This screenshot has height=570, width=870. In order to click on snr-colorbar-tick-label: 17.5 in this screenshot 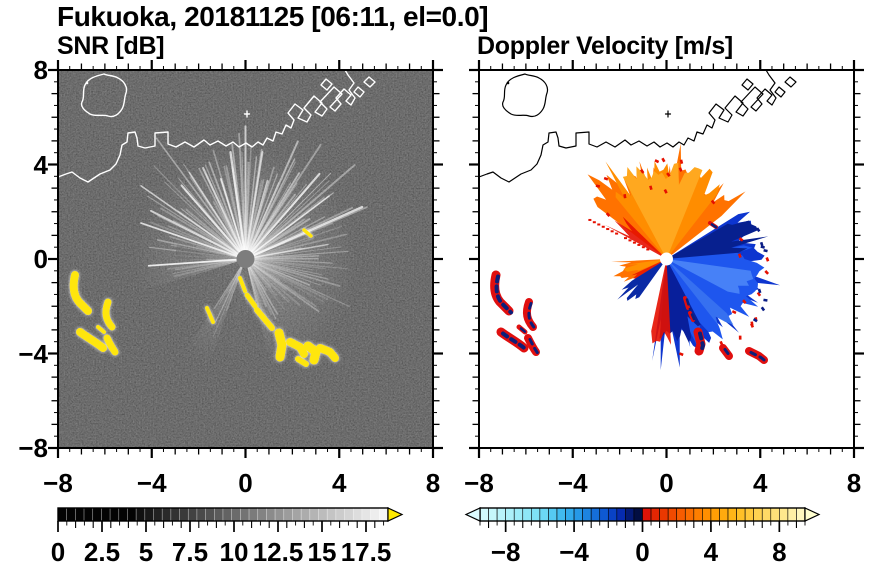, I will do `click(366, 552)`.